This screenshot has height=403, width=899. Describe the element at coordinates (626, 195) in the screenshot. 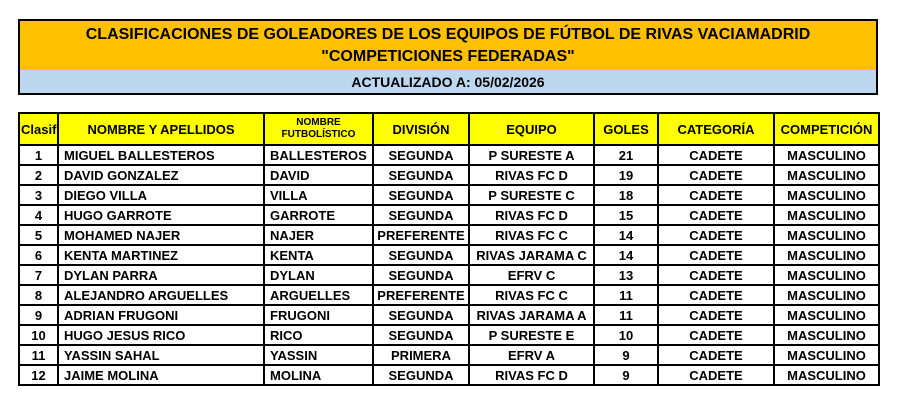

I see `cell-goles: 18` at that location.